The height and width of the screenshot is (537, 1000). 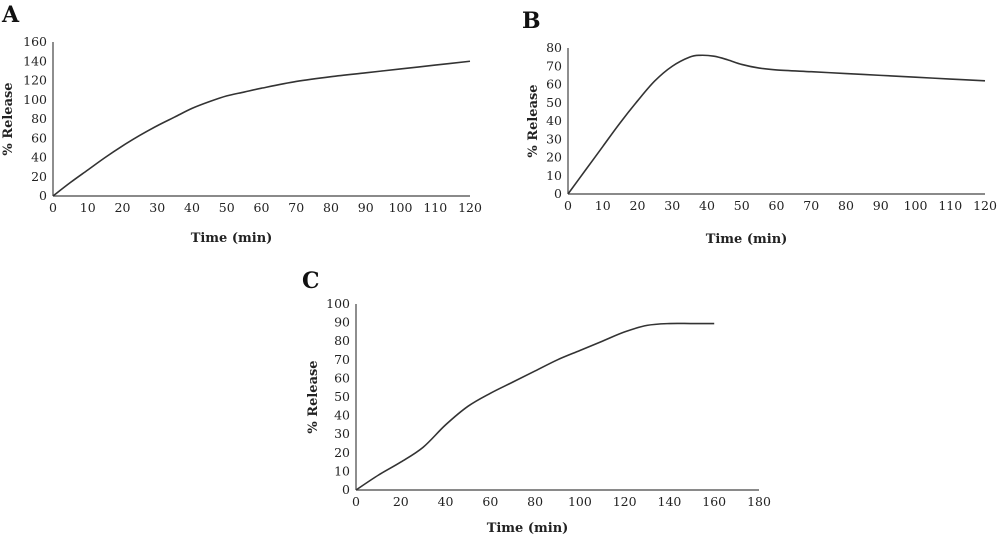 I want to click on chart-b-panel-letter: B, so click(x=531, y=21).